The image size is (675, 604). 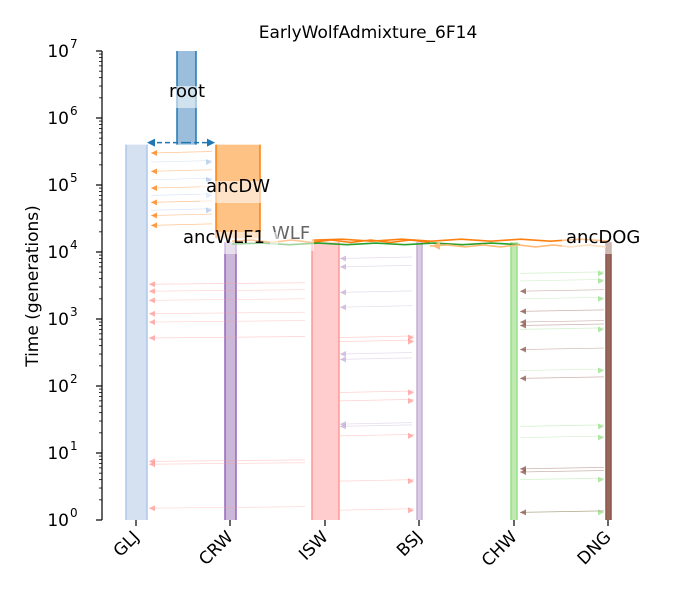 I want to click on y-tick-label-4: 10, so click(x=58, y=253).